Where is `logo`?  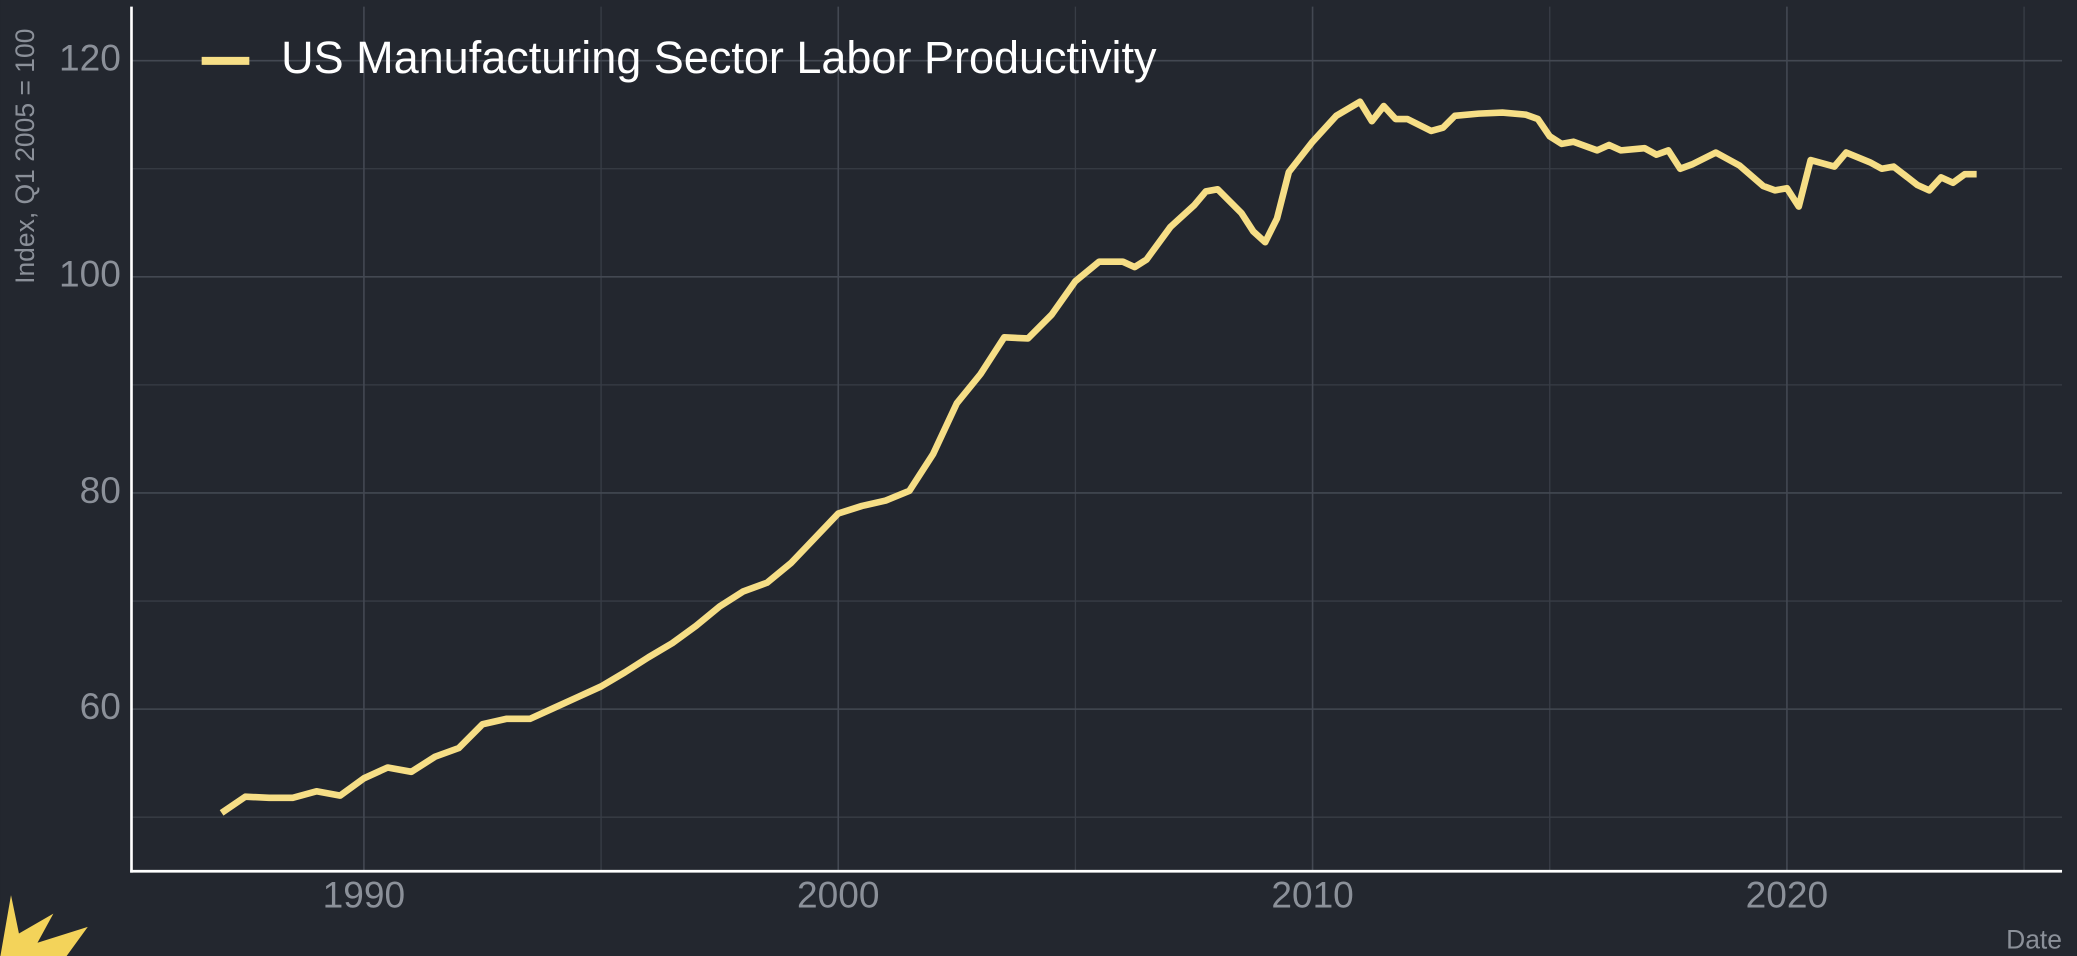 logo is located at coordinates (44, 925).